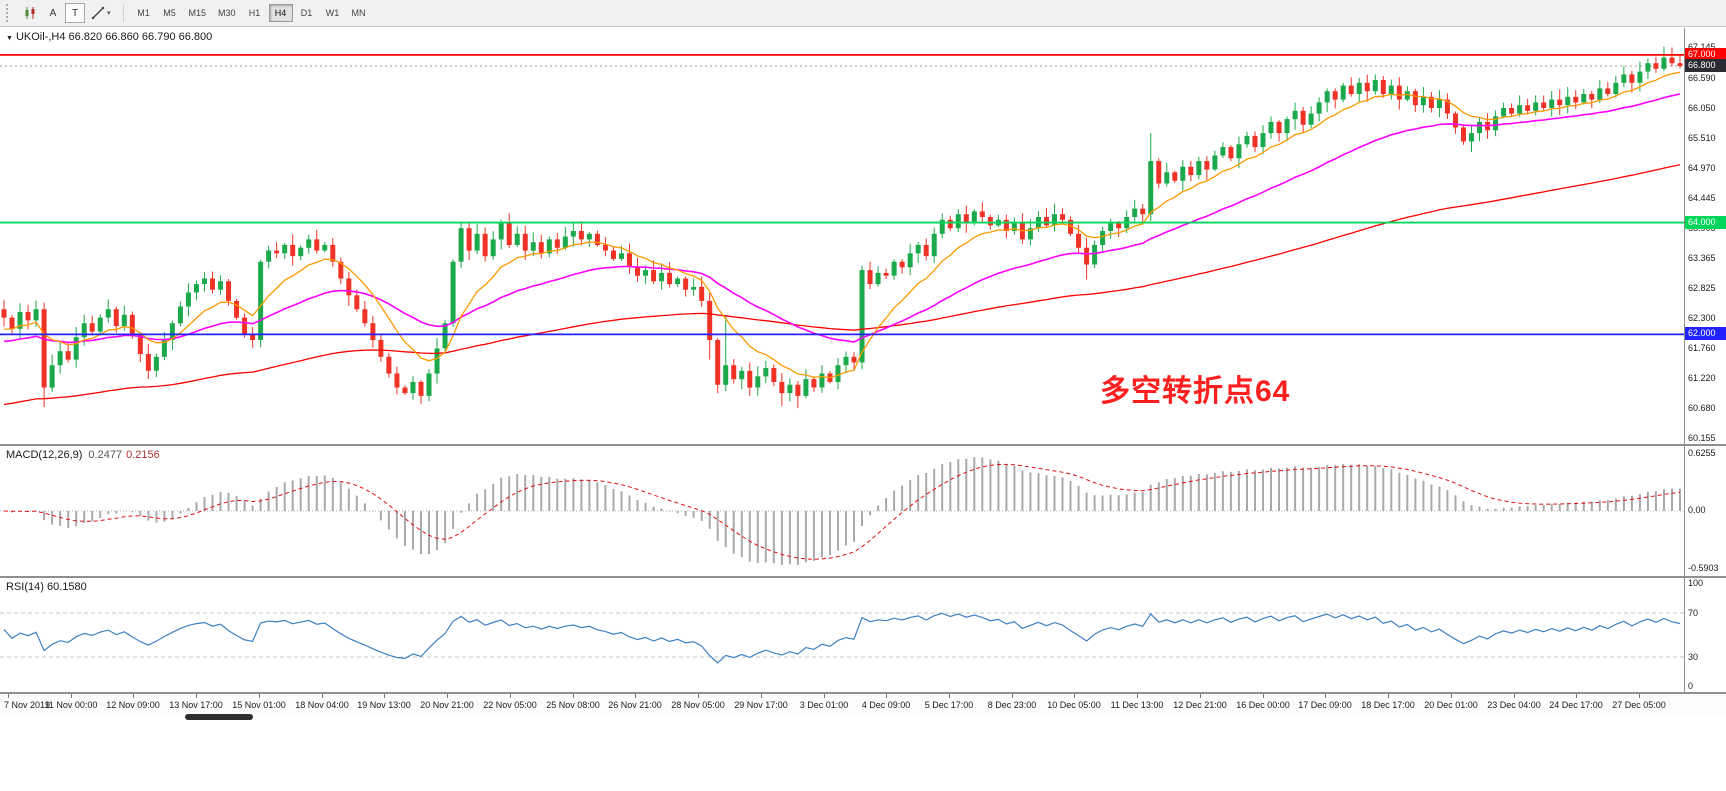 The height and width of the screenshot is (791, 1726). I want to click on rsi-tick-label: 70, so click(1693, 613).